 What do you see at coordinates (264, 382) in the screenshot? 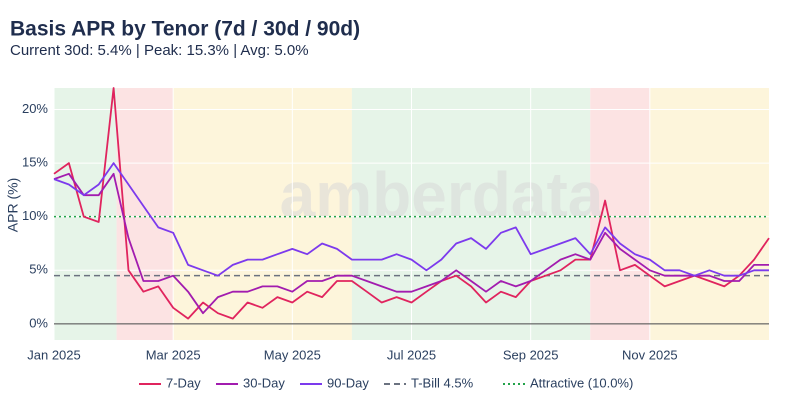
I see `legend-label: 30-Day` at bounding box center [264, 382].